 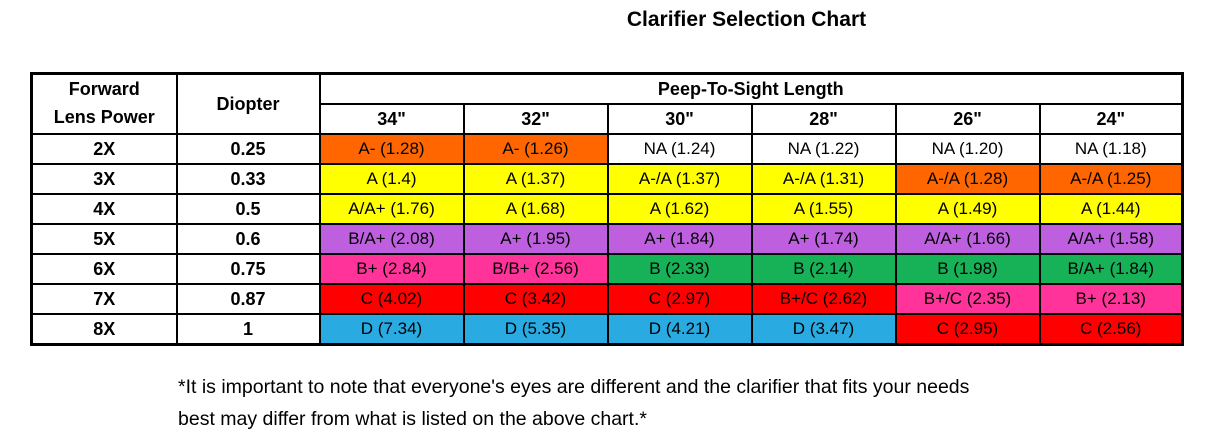 What do you see at coordinates (535, 329) in the screenshot?
I see `cell-clarifier-value: D (5.35)` at bounding box center [535, 329].